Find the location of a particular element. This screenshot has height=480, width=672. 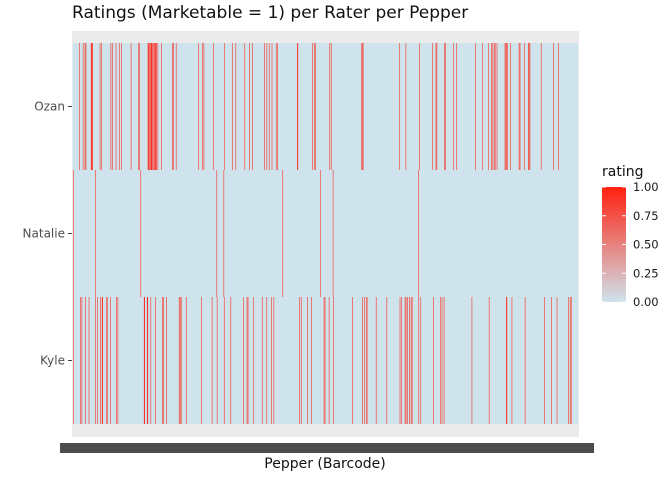

x-axis-ticks is located at coordinates (327, 448).